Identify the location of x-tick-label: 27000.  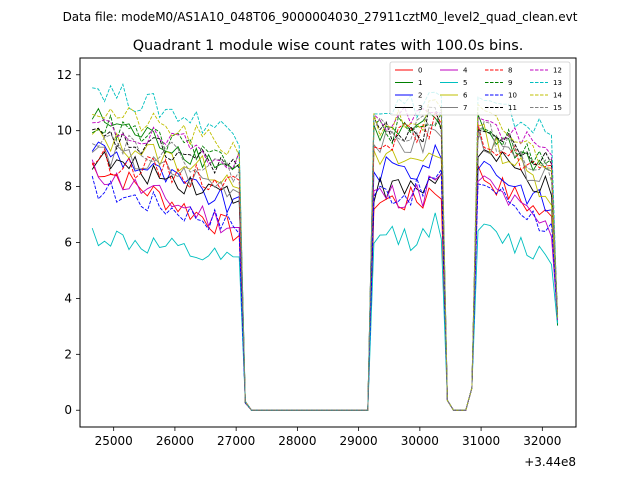
(236, 441).